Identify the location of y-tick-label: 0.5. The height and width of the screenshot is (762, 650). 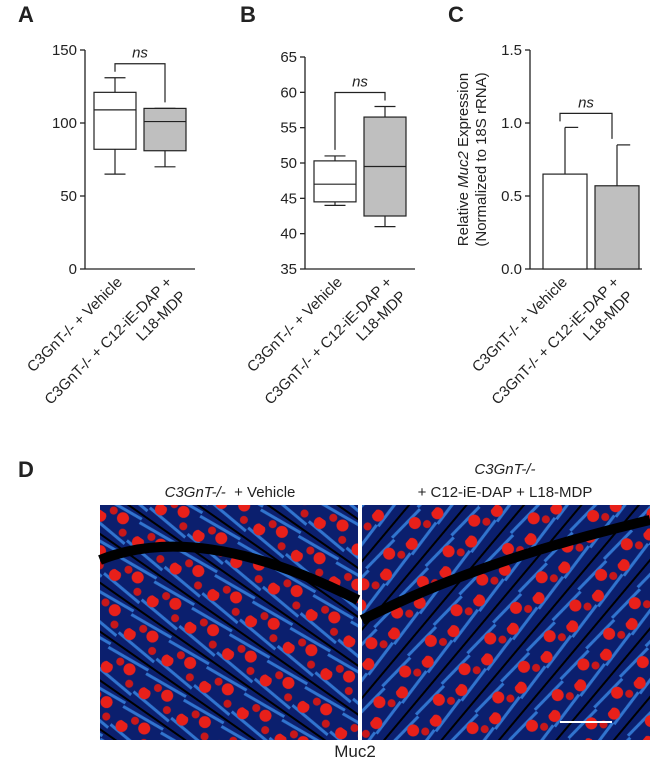
(511, 196).